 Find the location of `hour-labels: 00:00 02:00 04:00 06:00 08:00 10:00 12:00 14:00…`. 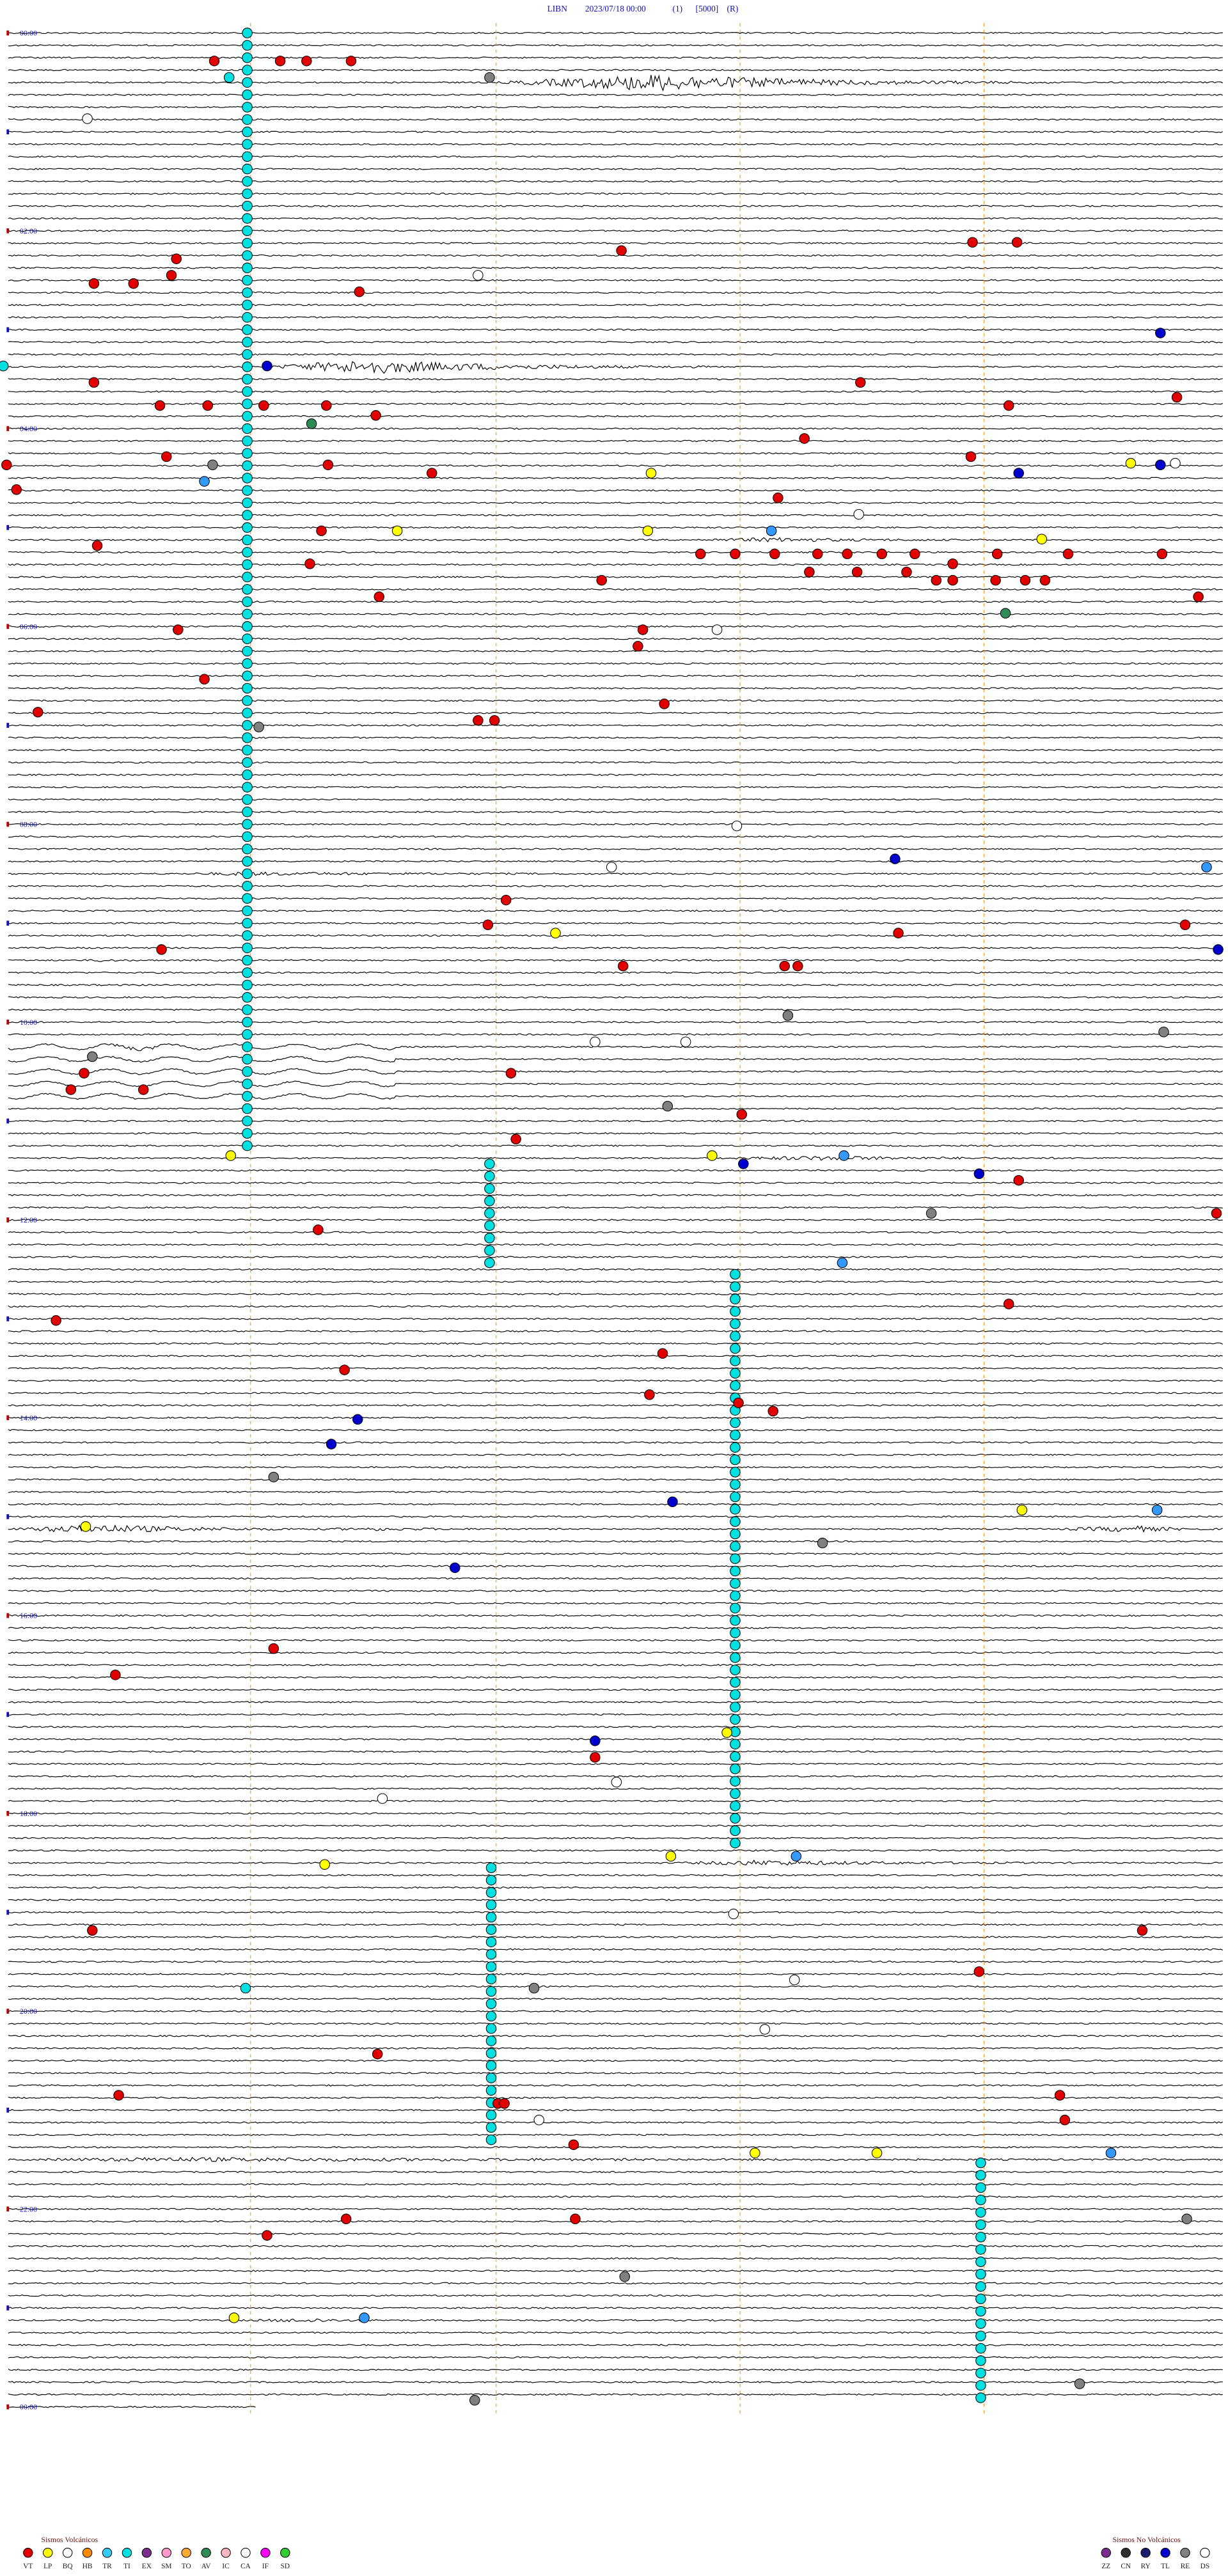

hour-labels: 00:00 02:00 04:00 06:00 08:00 10:00 12:00 14:00… is located at coordinates (21, 1220).